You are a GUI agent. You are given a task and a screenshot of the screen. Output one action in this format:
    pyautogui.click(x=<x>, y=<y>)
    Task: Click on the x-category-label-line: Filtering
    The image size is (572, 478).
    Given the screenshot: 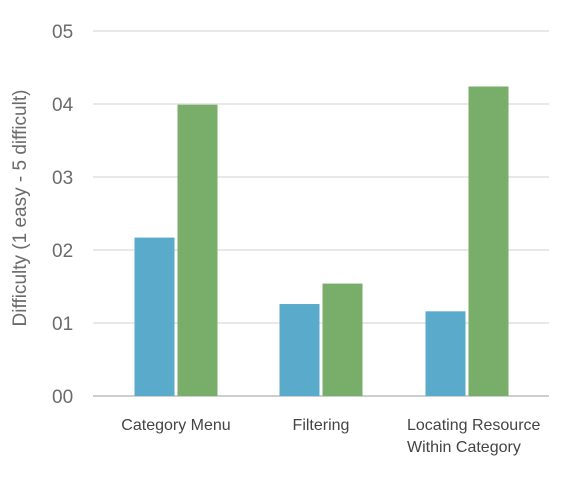 What is the action you would take?
    pyautogui.click(x=321, y=425)
    